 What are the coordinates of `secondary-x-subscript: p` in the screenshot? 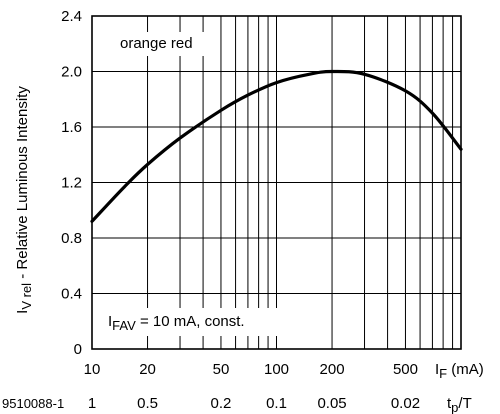 It's located at (454, 407).